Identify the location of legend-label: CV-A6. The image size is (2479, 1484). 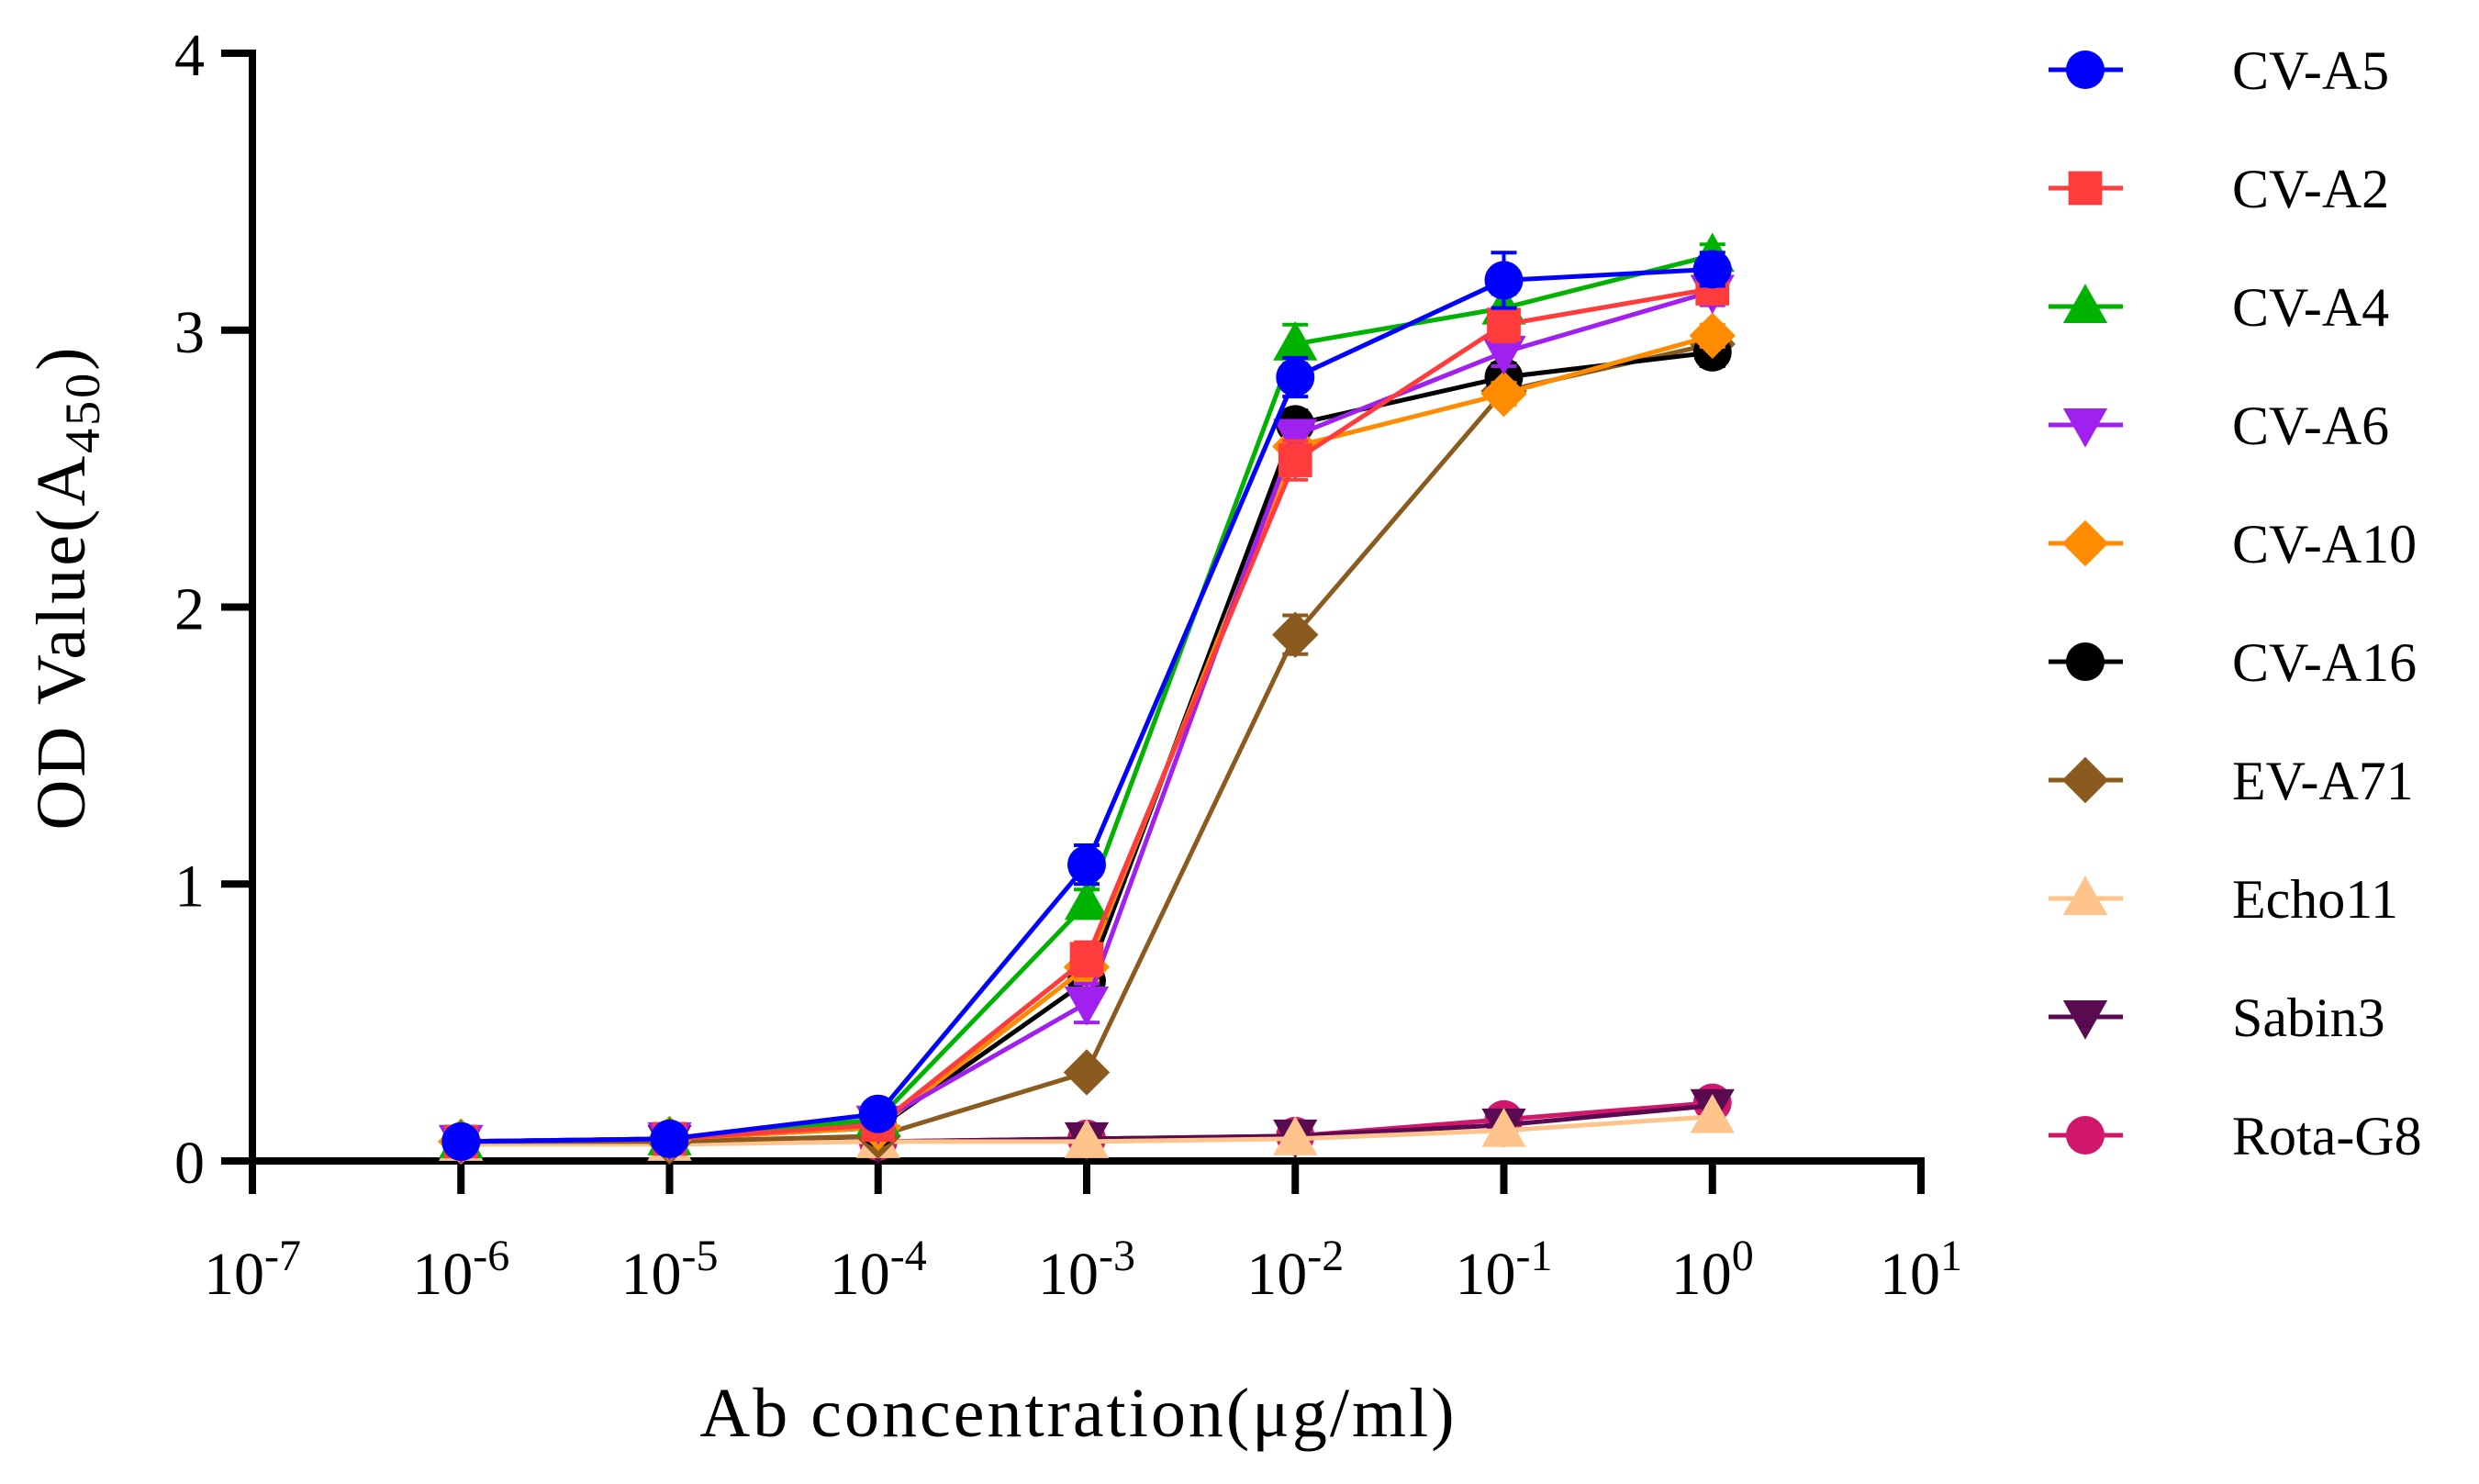
(2310, 426).